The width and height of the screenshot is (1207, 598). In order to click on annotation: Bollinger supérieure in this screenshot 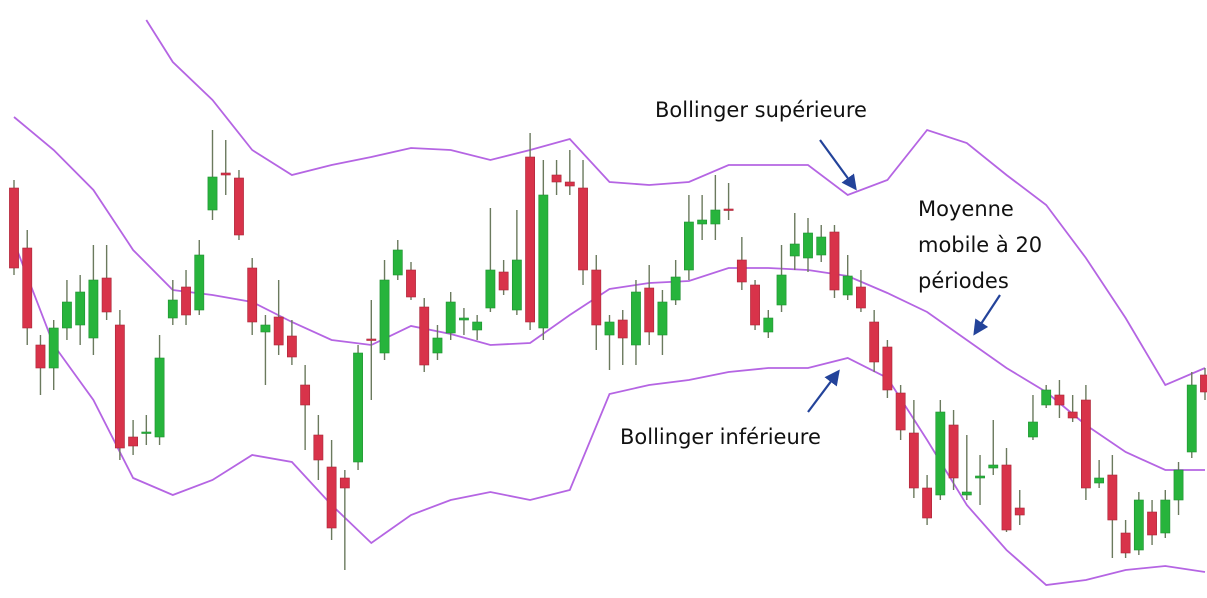, I will do `click(761, 110)`.